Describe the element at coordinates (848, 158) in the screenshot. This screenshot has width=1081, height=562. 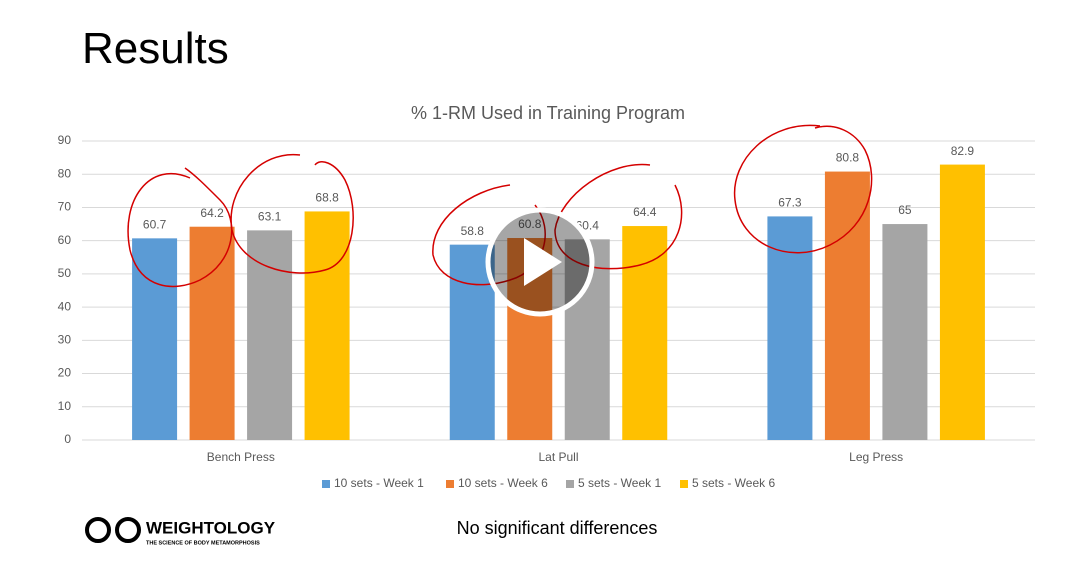
I see `data-label: 80.8` at that location.